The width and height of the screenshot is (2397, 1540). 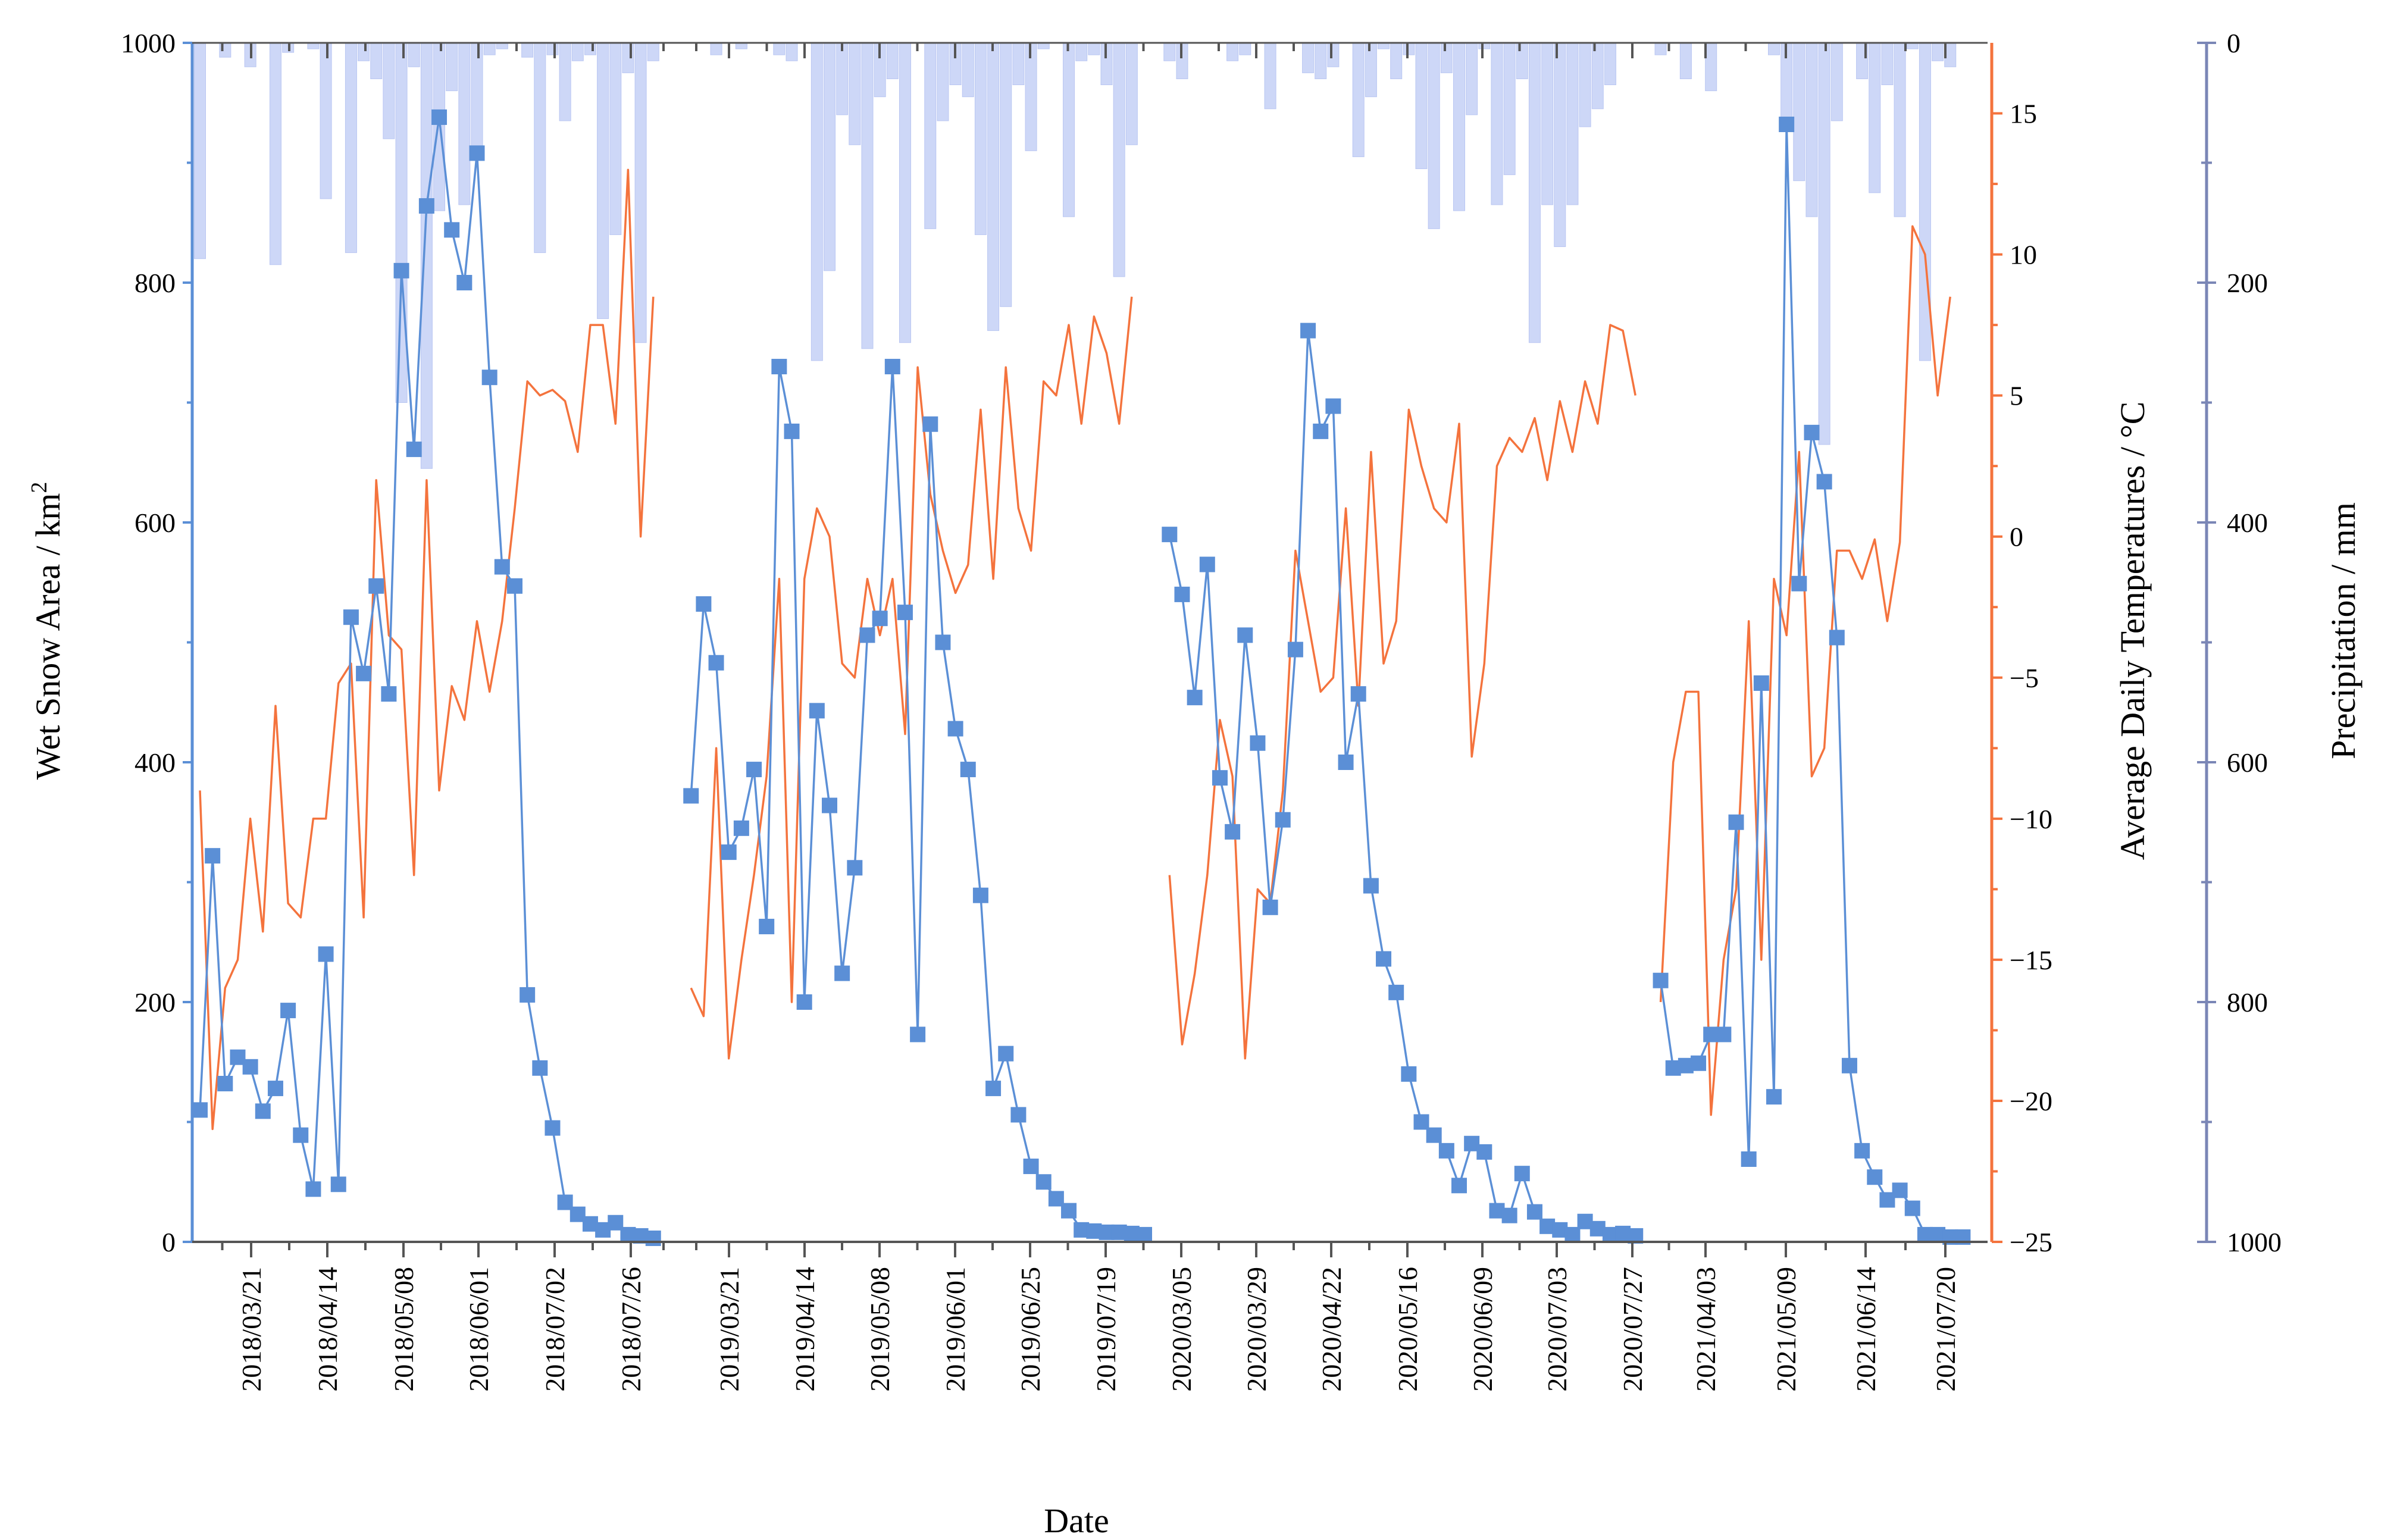 I want to click on x-tick-label: 2019/04/14, so click(x=805, y=1329).